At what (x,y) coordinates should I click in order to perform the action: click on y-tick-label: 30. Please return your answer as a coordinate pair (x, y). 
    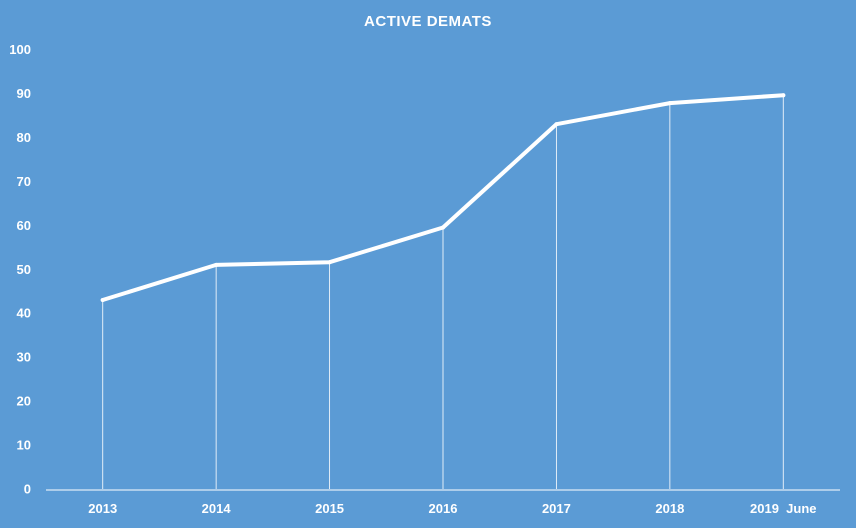
    Looking at the image, I should click on (24, 357).